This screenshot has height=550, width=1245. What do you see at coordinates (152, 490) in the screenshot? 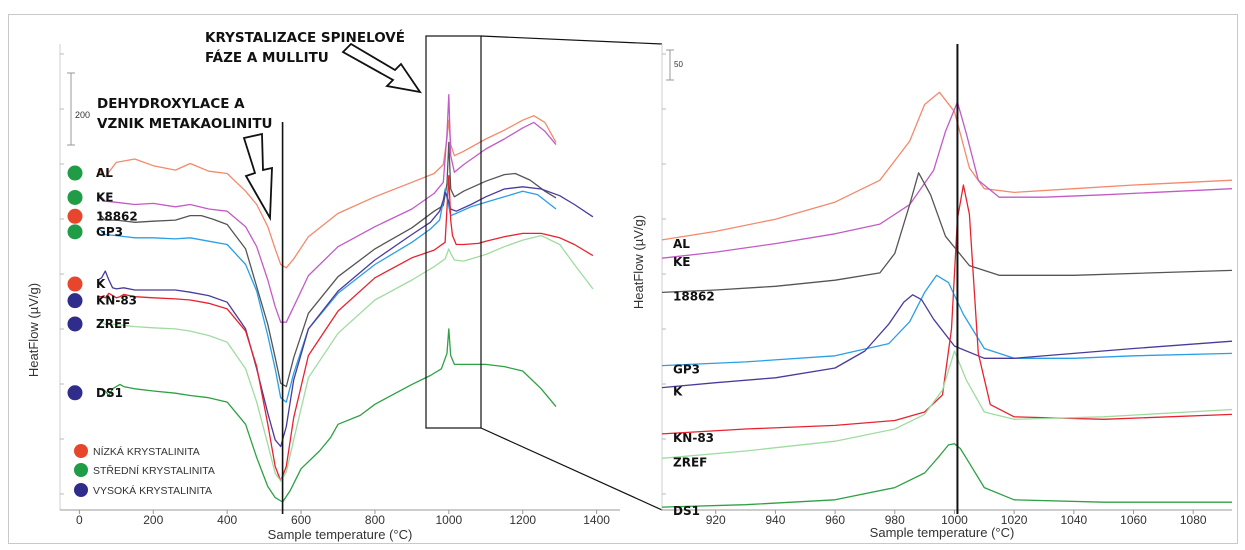
I see `legend-high-label: VYSOKÁ KRYSTALINITA` at bounding box center [152, 490].